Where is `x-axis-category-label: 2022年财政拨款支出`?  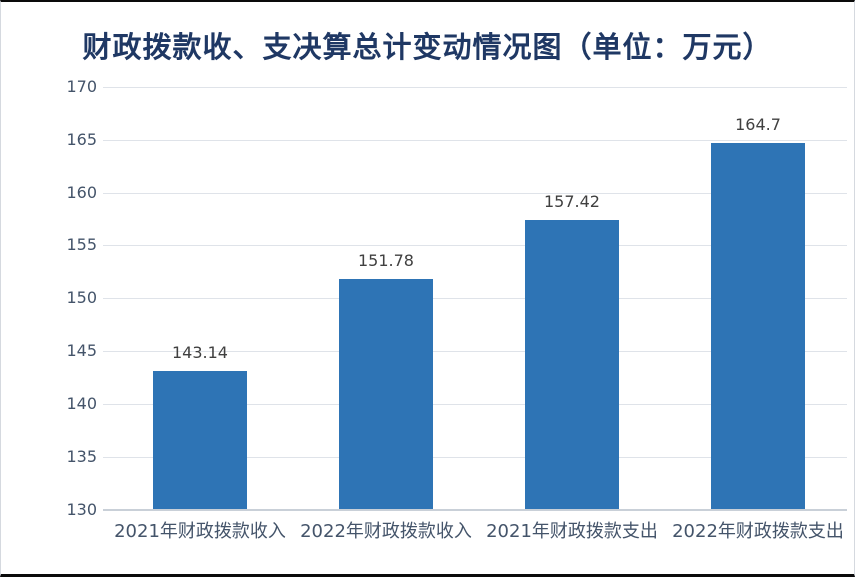
x-axis-category-label: 2022年财政拨款支出 is located at coordinates (758, 531).